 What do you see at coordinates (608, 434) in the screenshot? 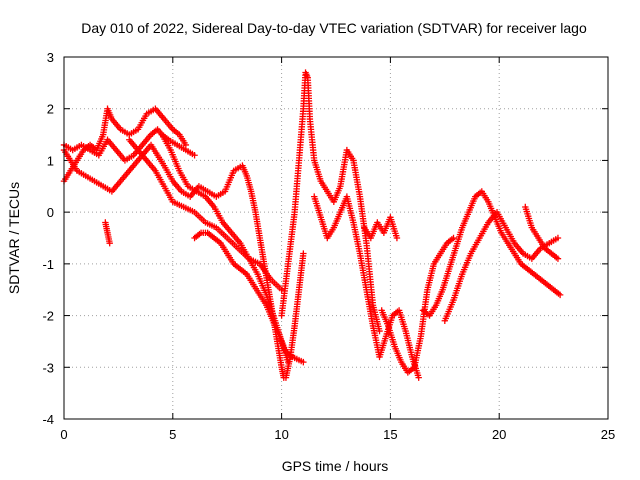
I see `x-tick-label: 25` at bounding box center [608, 434].